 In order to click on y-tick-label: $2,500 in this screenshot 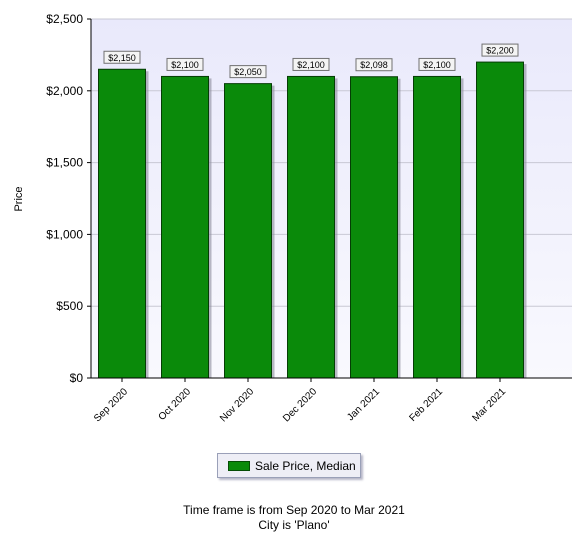, I will do `click(64, 19)`.